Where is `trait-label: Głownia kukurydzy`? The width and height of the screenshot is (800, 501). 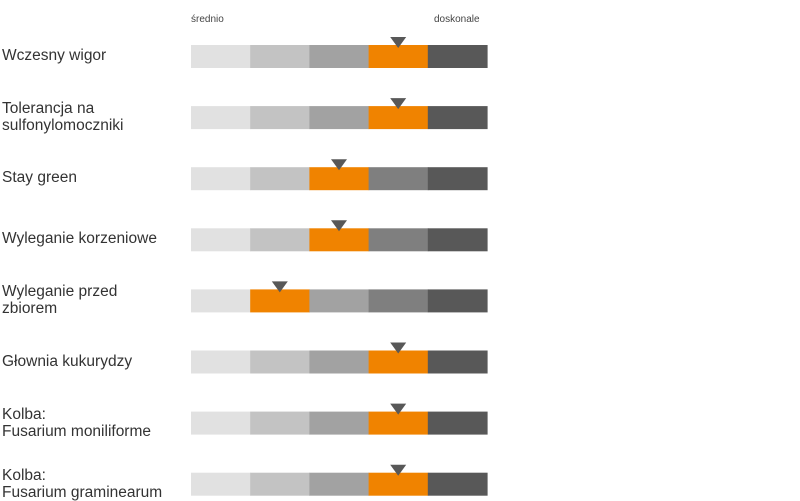 trait-label: Głownia kukurydzy is located at coordinates (67, 361).